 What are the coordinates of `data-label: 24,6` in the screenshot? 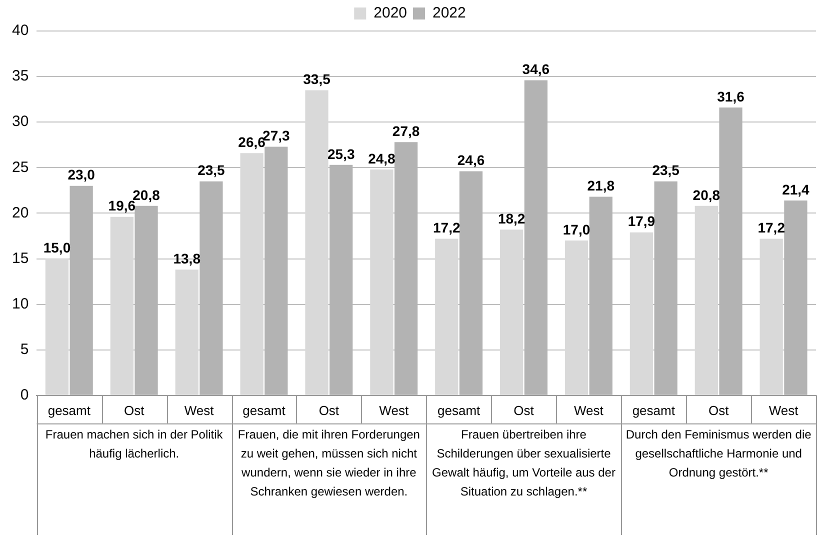 It's located at (471, 160).